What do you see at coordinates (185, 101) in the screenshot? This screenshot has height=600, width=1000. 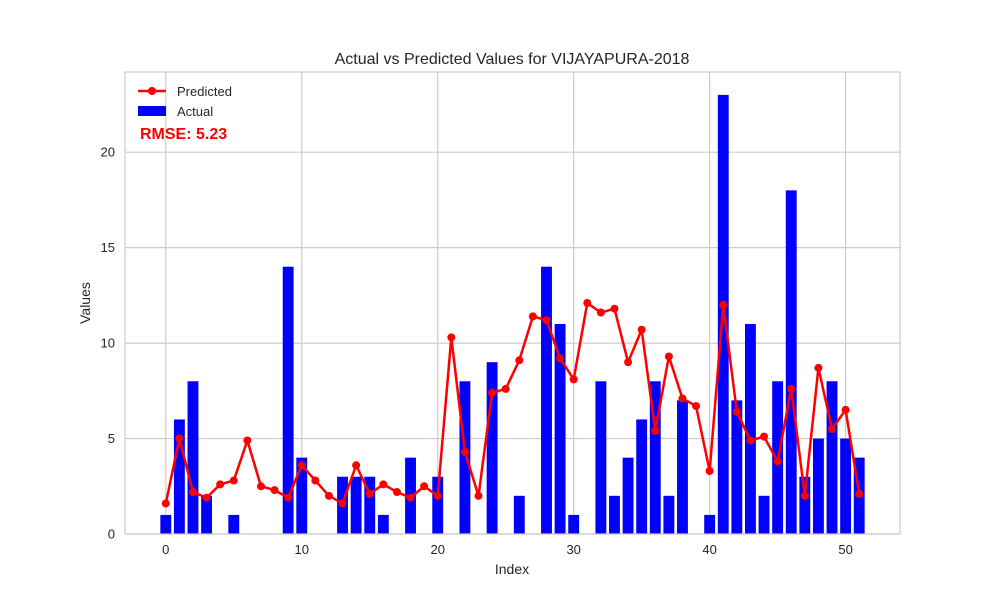 I see `legend: Predicted Actual` at bounding box center [185, 101].